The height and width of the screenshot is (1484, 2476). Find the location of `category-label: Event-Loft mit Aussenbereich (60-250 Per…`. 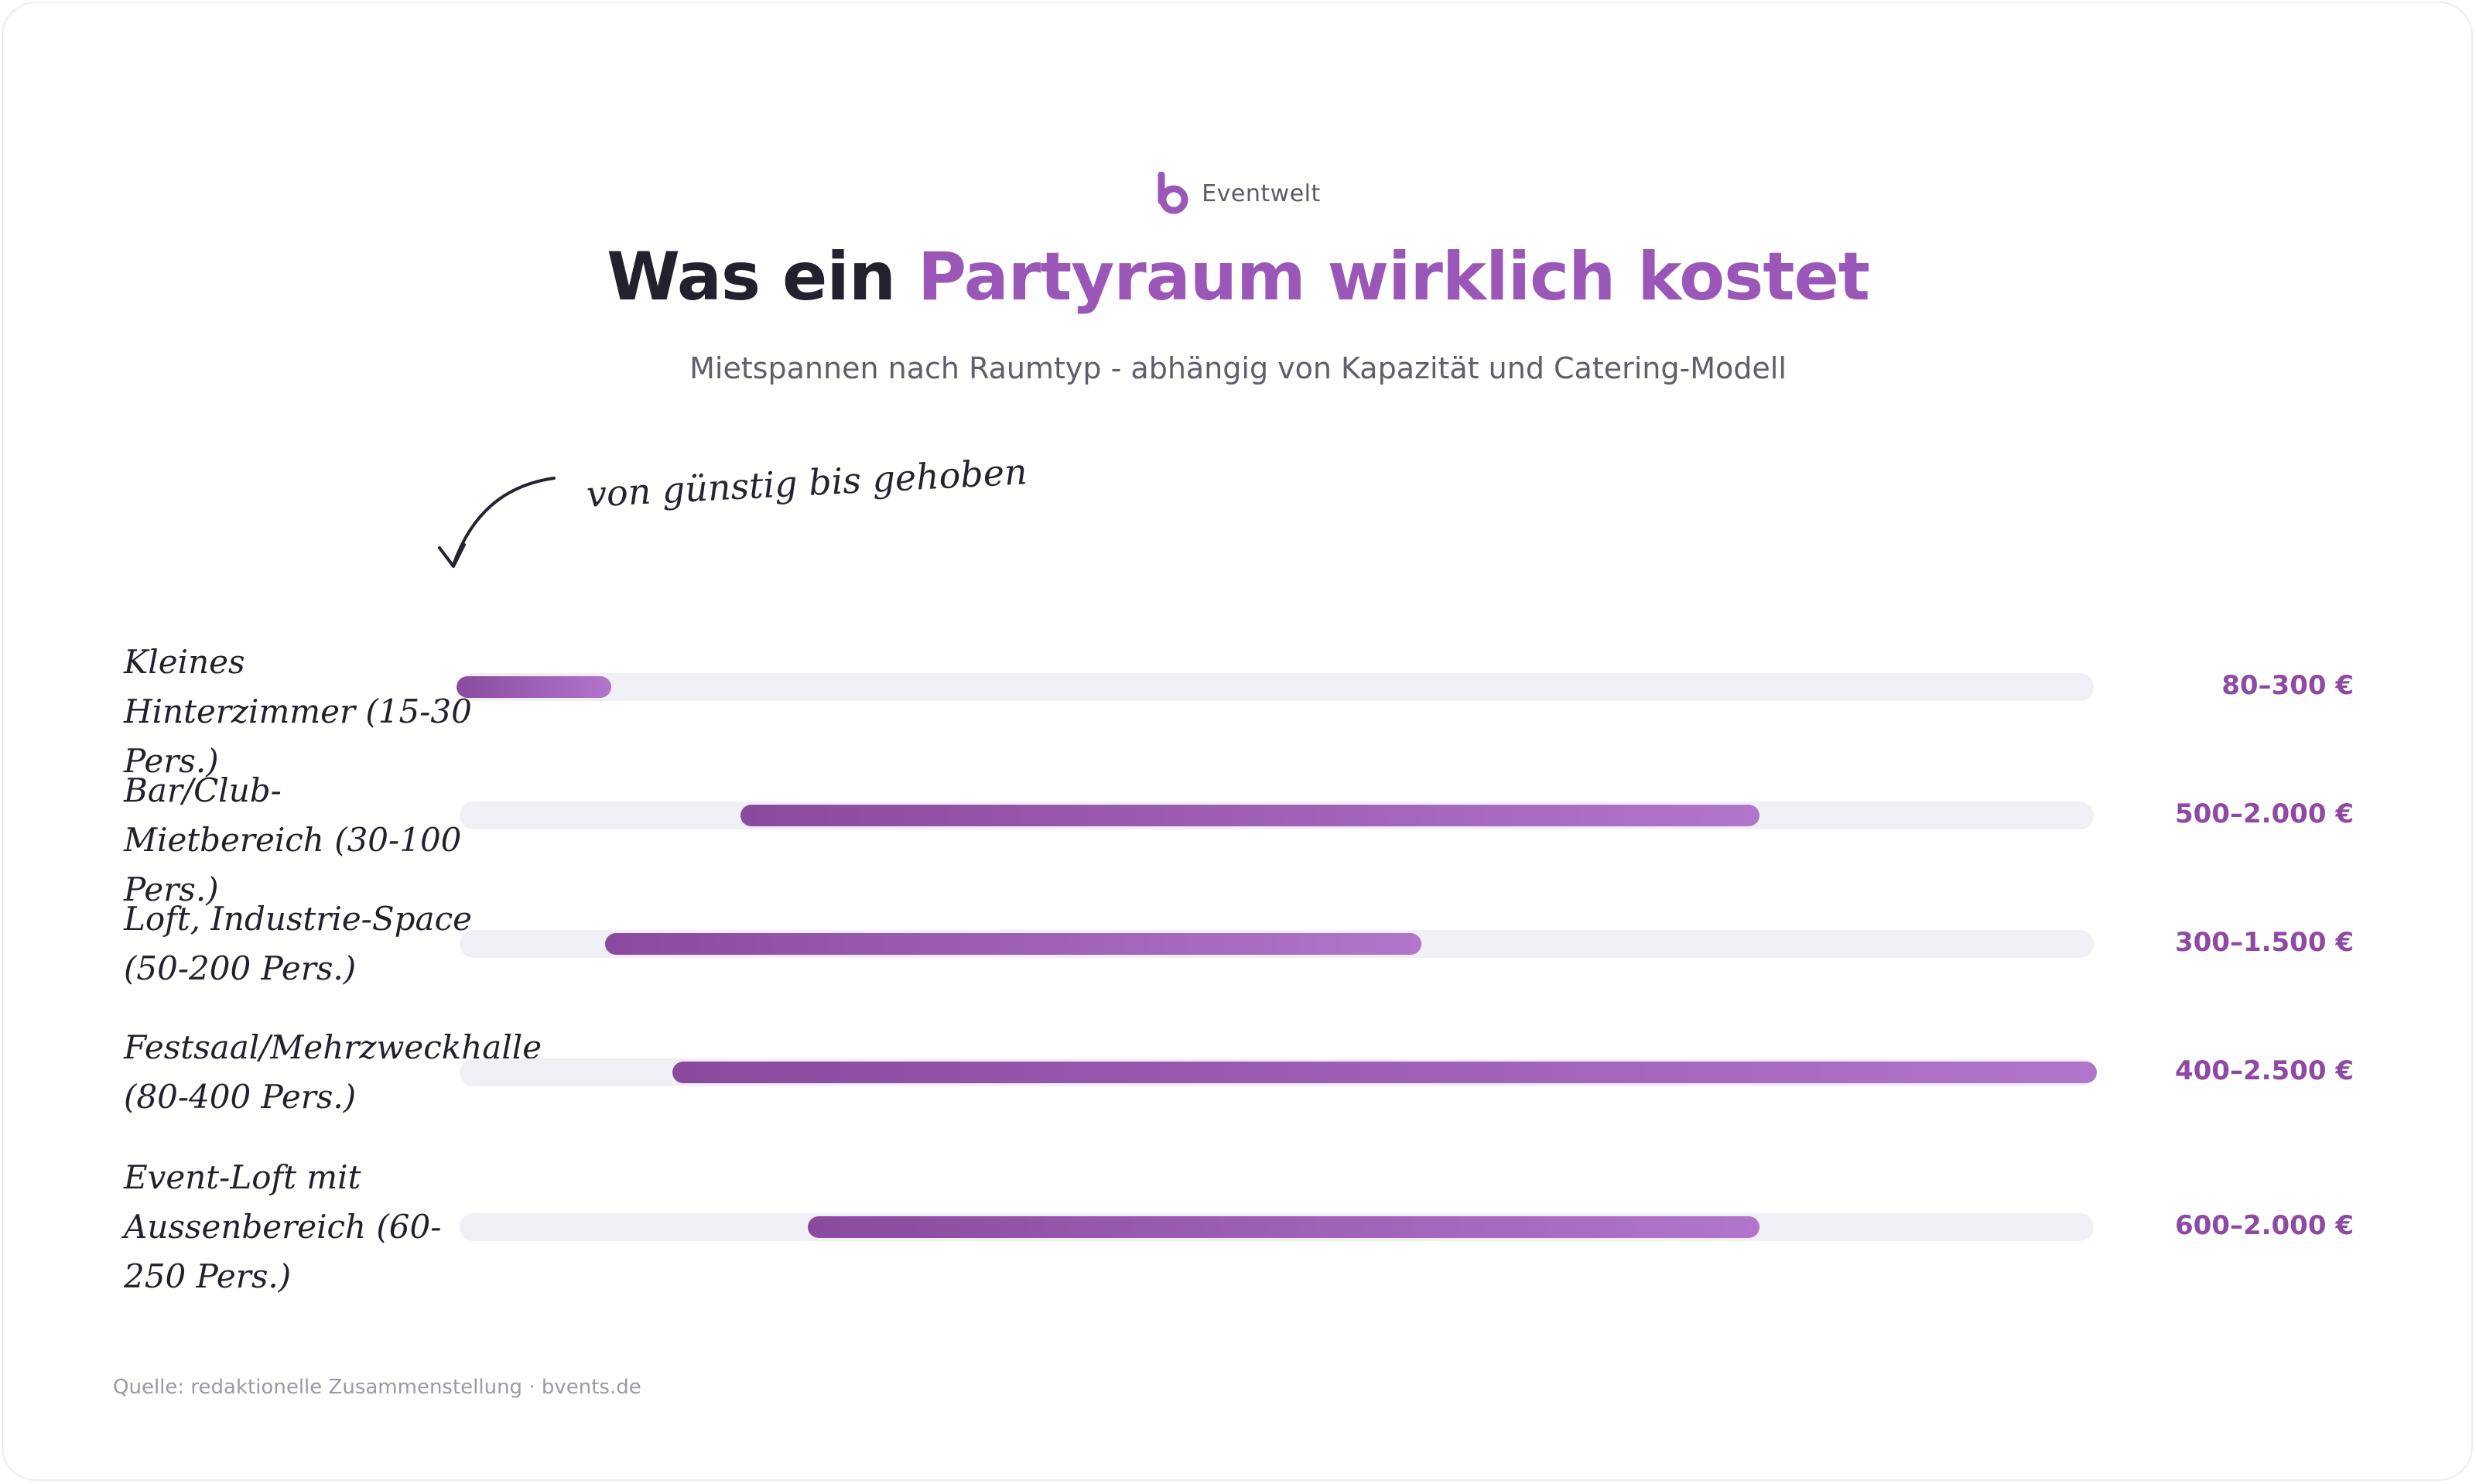

category-label: Event-Loft mit Aussenbereich (60-250 Per… is located at coordinates (283, 1227).